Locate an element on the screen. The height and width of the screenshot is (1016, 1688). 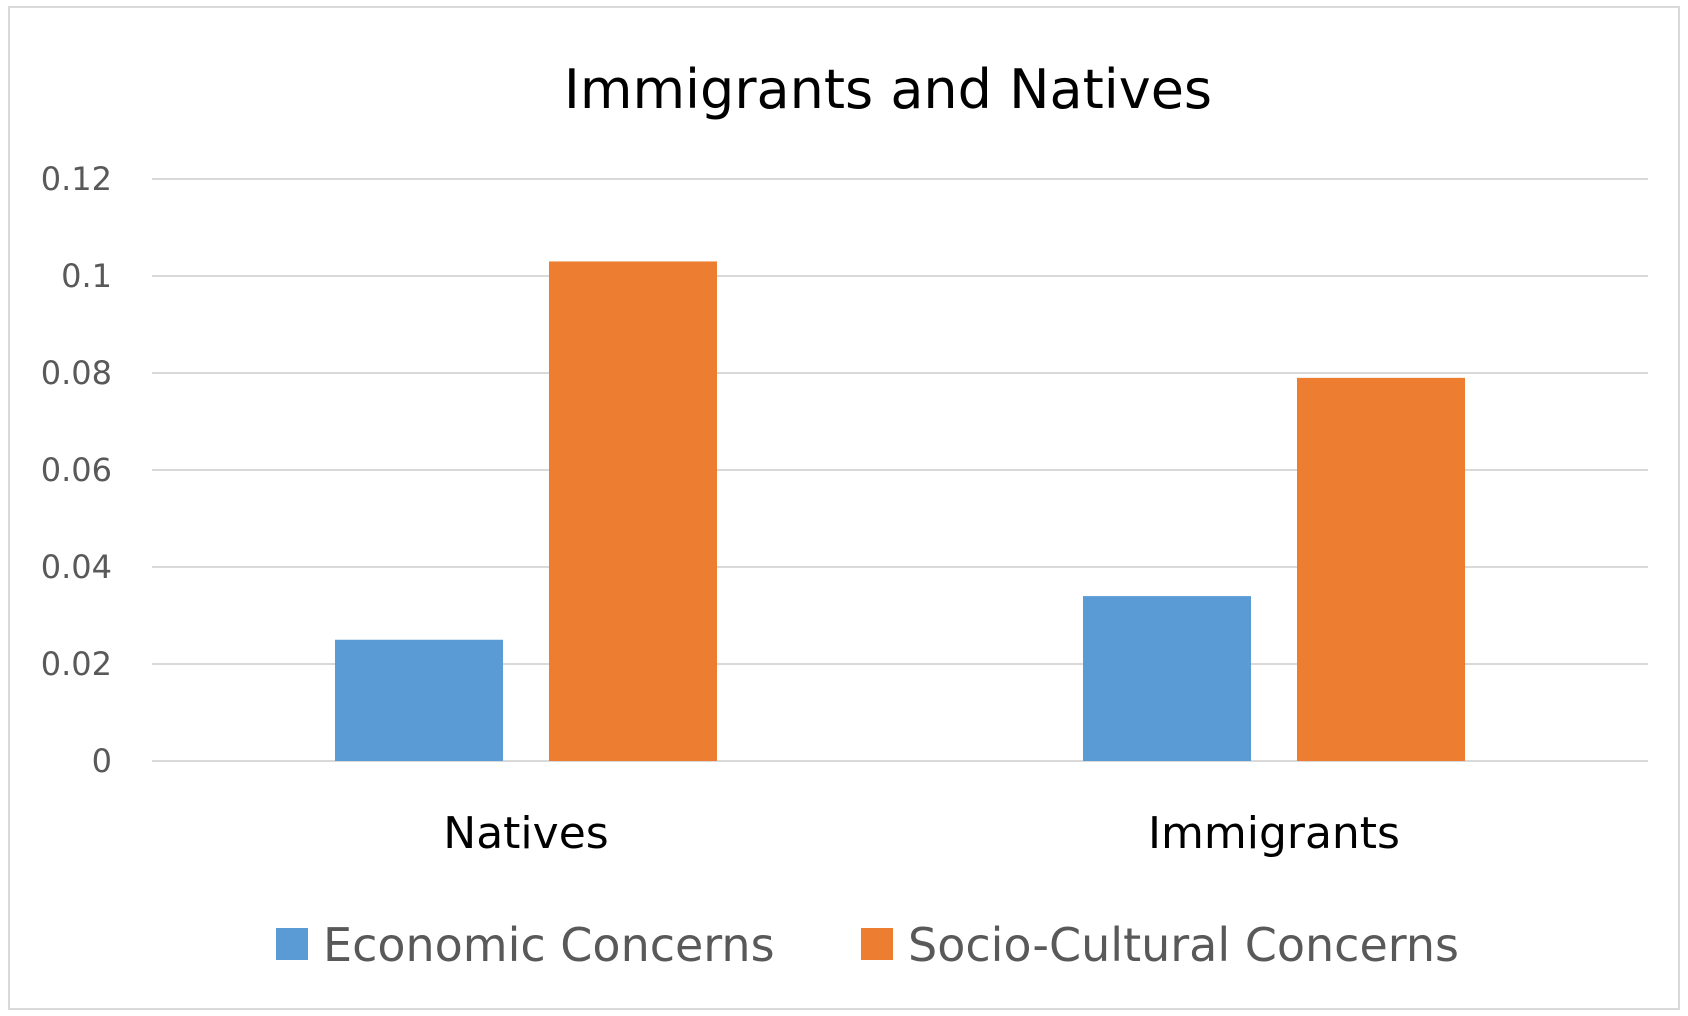
legend-label: Socio-Cultural Concerns is located at coordinates (1183, 945).